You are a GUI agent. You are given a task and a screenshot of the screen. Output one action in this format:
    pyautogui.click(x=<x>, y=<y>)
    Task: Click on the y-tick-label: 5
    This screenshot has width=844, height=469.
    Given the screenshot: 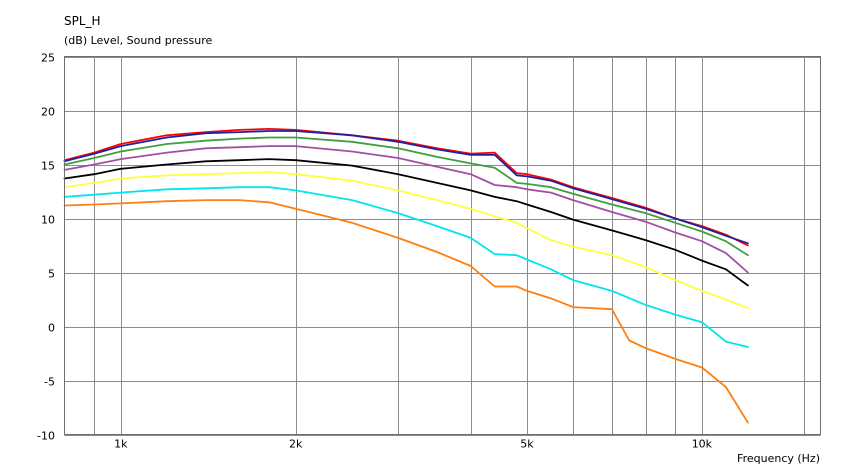 What is the action you would take?
    pyautogui.click(x=51, y=274)
    